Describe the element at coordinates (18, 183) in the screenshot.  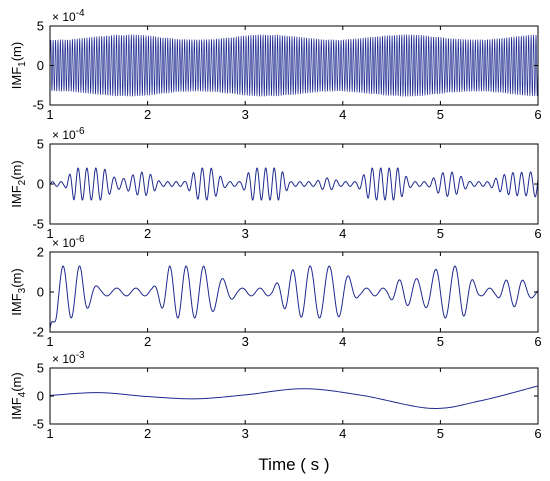
I see `y-axis-label: IMF2(m)` at that location.